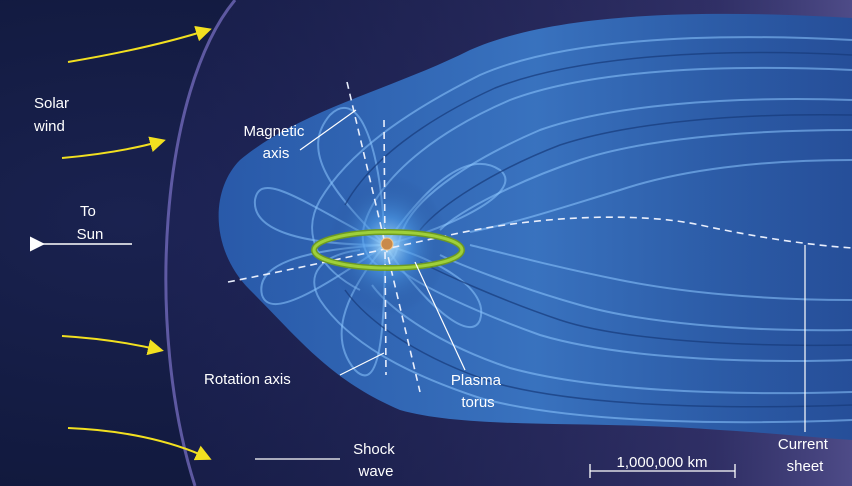 This screenshot has width=852, height=486. I want to click on rotation-axis-leader, so click(362, 364).